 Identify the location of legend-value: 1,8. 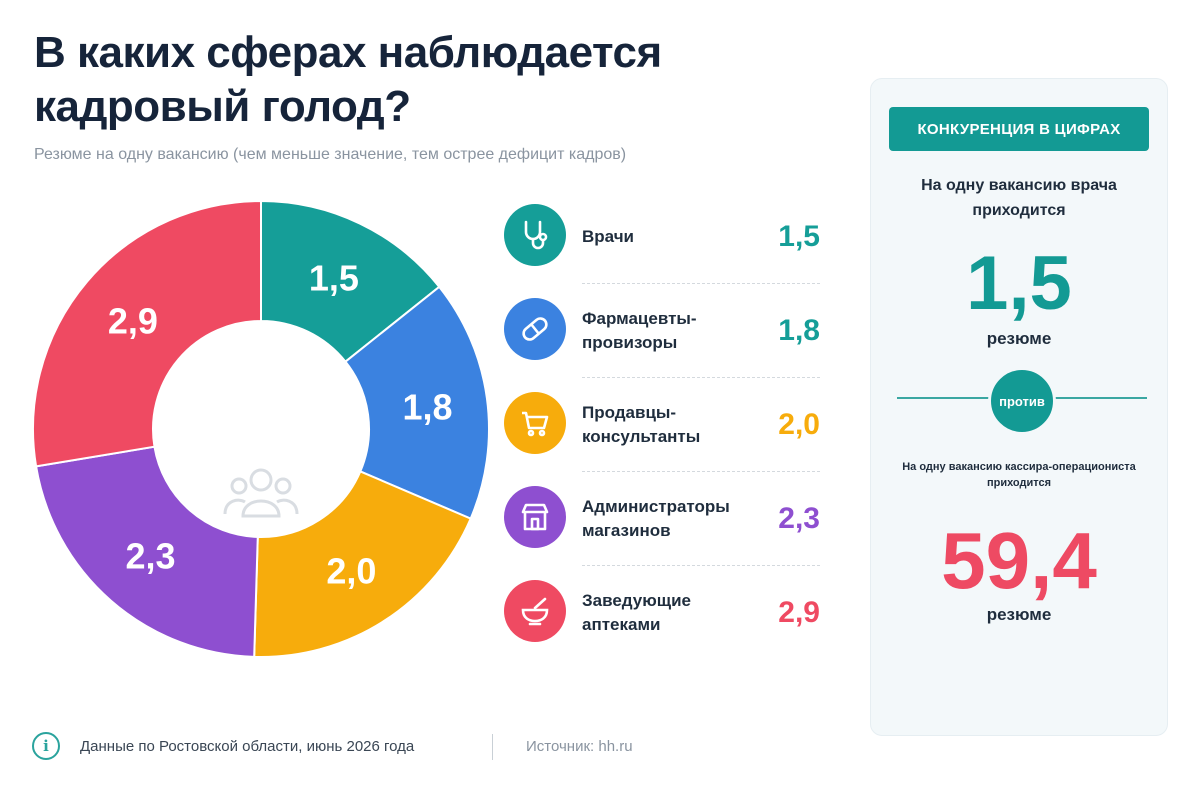
(799, 330).